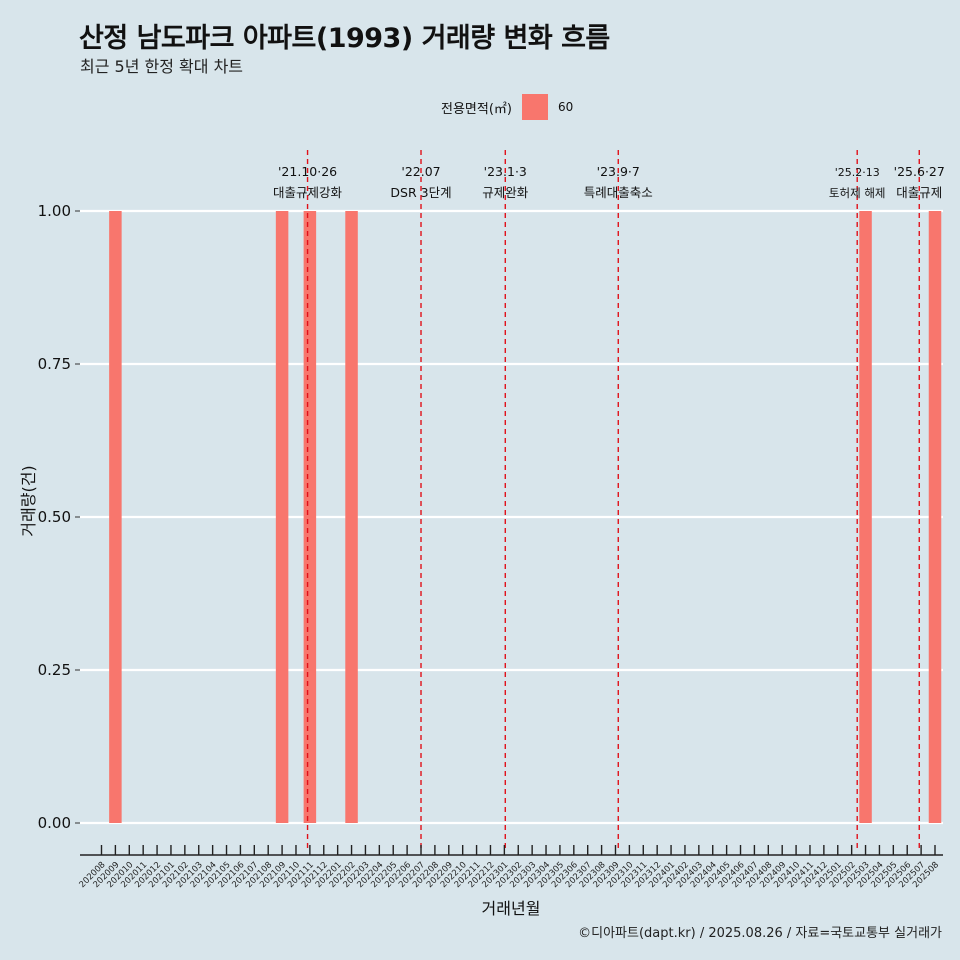 The width and height of the screenshot is (960, 960). What do you see at coordinates (54, 517) in the screenshot?
I see `y-tick-label: 0.50` at bounding box center [54, 517].